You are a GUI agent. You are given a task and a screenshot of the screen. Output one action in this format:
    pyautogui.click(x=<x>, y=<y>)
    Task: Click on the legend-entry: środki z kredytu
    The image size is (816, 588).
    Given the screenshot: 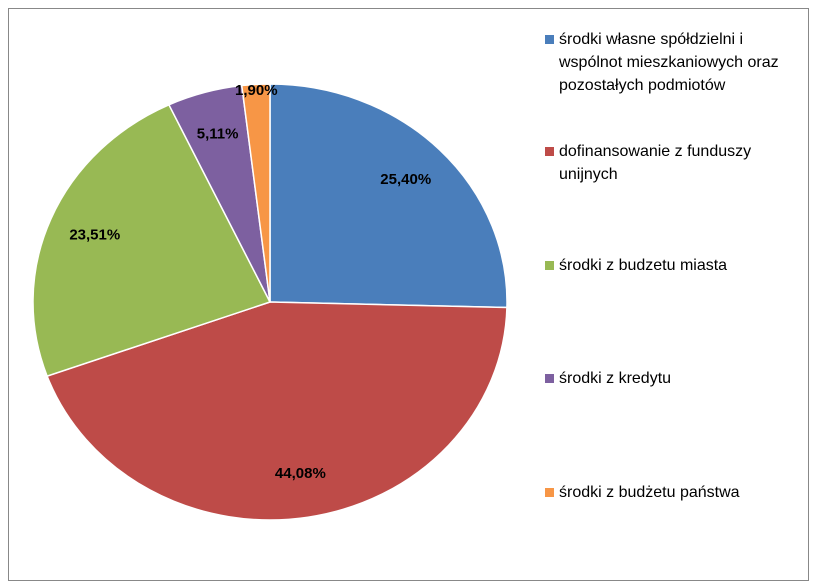 What is the action you would take?
    pyautogui.click(x=676, y=378)
    